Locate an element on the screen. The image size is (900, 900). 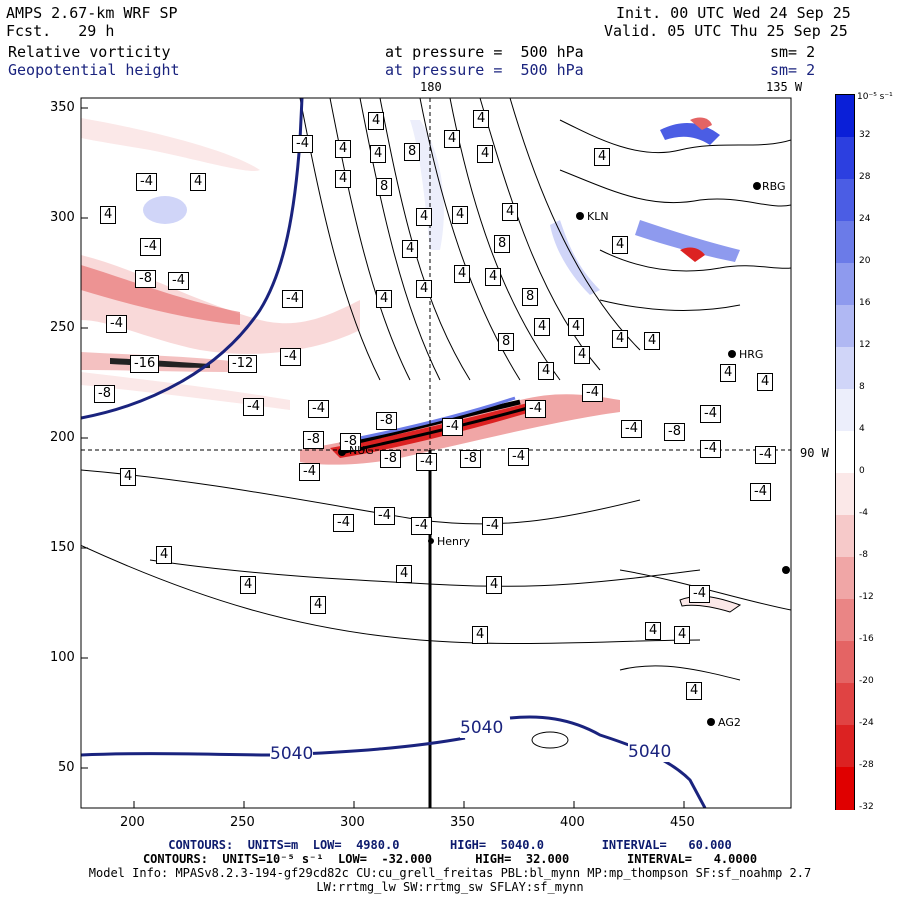
y-tick-label: 50 is located at coordinates (66, 767).